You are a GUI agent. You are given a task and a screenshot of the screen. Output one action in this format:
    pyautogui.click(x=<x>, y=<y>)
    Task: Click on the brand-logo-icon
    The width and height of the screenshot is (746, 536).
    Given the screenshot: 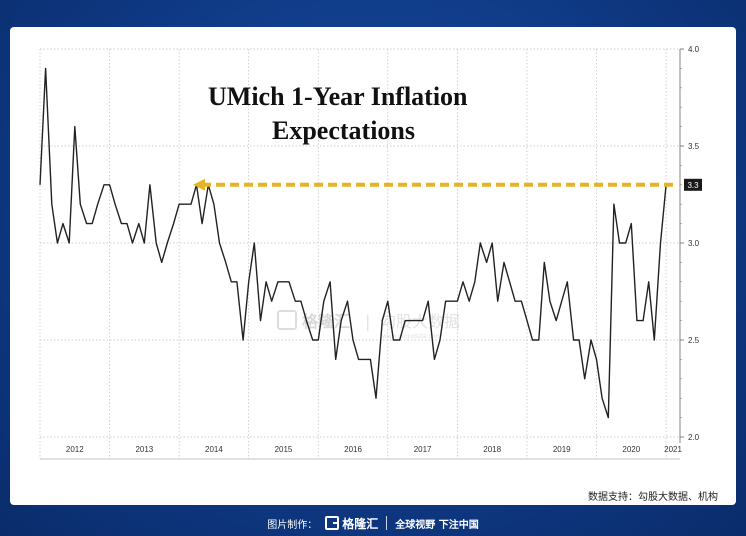 What is the action you would take?
    pyautogui.click(x=332, y=523)
    